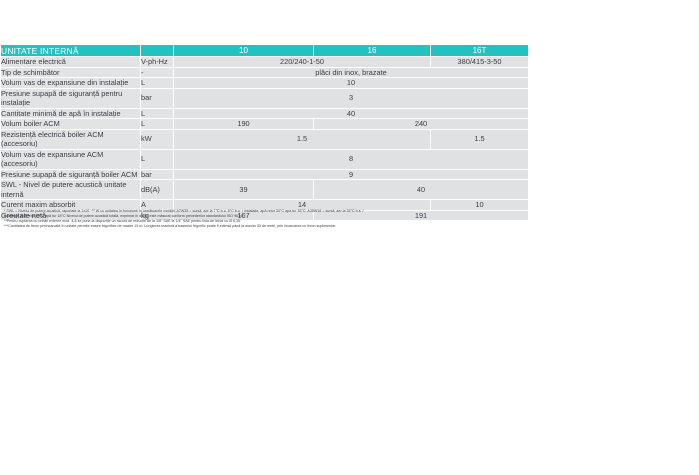 The image size is (699, 475). Describe the element at coordinates (70, 159) in the screenshot. I see `row-label: Volum vas de expansiune ACM (accesoriu)` at that location.